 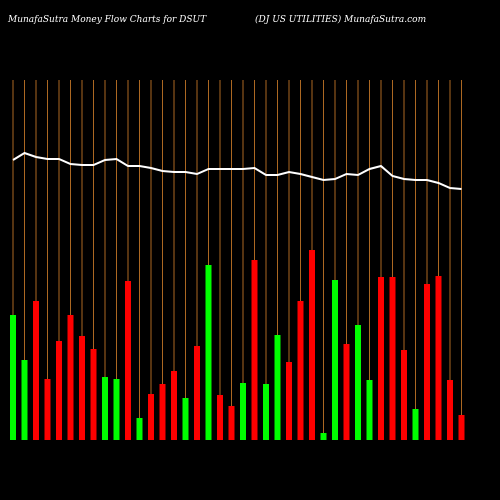 What do you see at coordinates (237, 170) in the screenshot?
I see `flow-line` at bounding box center [237, 170].